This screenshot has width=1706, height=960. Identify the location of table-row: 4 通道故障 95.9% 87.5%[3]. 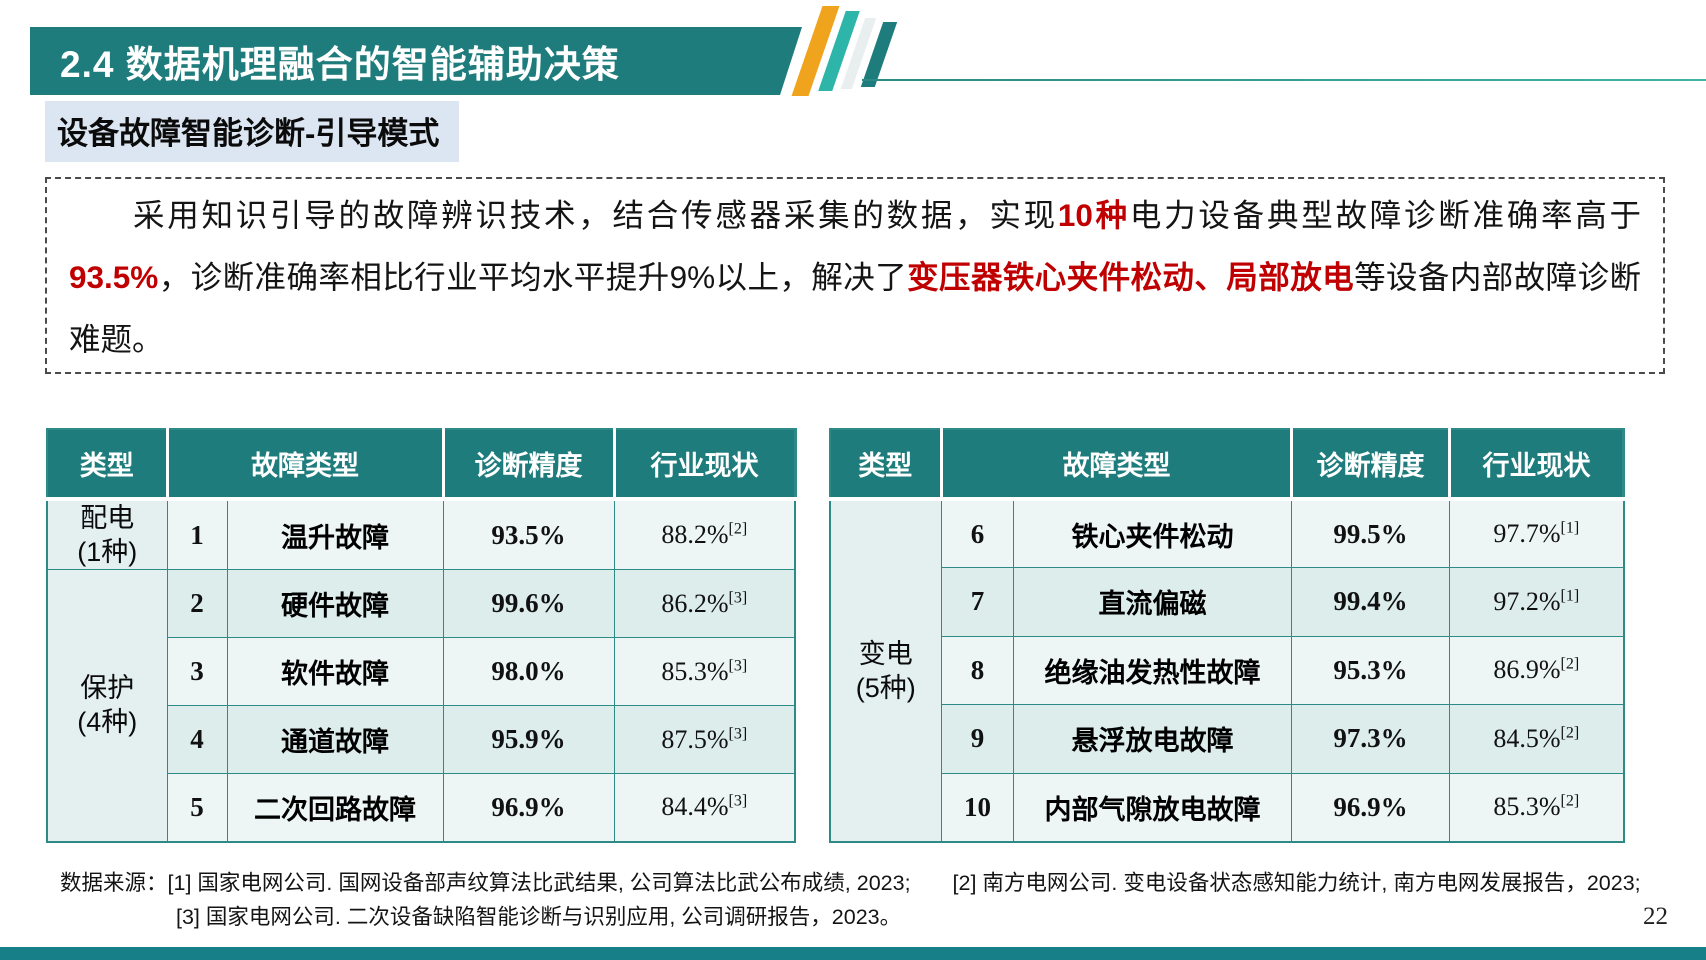
(421, 739).